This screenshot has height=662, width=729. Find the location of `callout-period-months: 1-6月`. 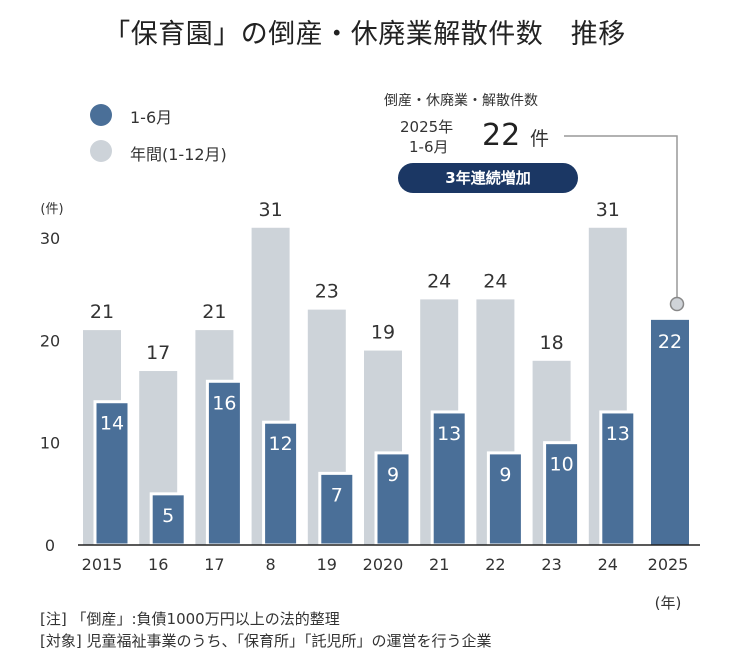

callout-period-months: 1-6月 is located at coordinates (429, 147).